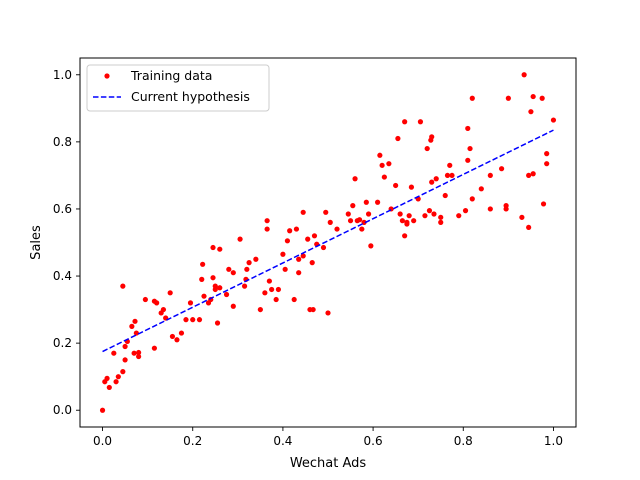 The image size is (640, 480). What do you see at coordinates (190, 96) in the screenshot?
I see `legend-label-current-hypothesis: Current hypothesis` at bounding box center [190, 96].